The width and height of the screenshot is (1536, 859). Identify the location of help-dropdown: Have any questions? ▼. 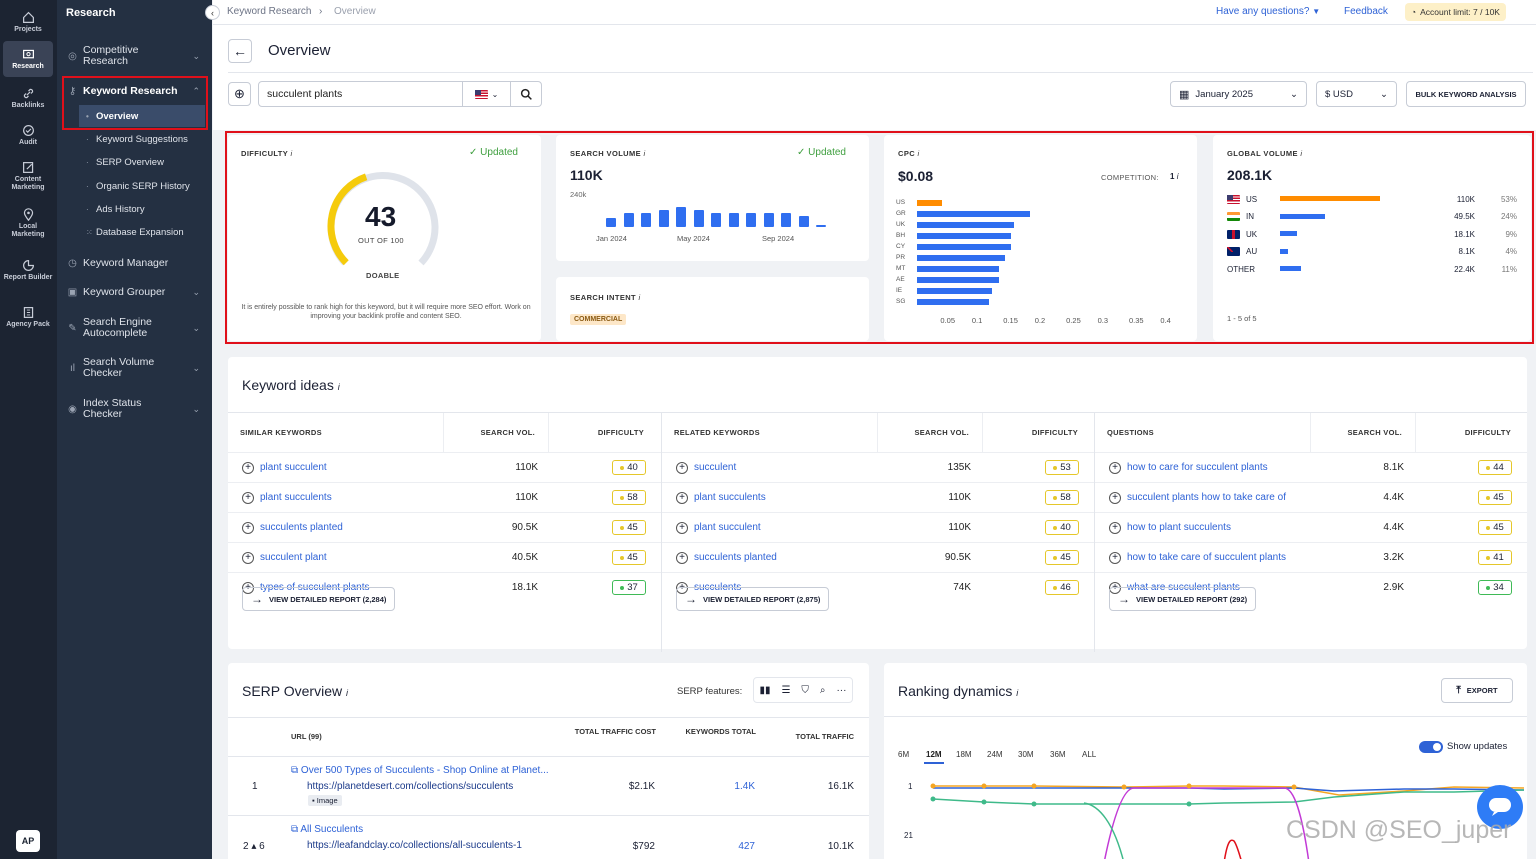
(1268, 11).